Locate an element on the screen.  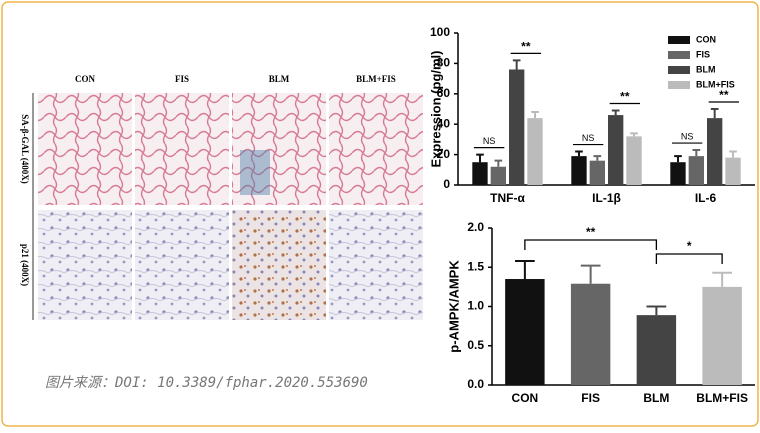
y-tick-label: 2.0 is located at coordinates (475, 227).